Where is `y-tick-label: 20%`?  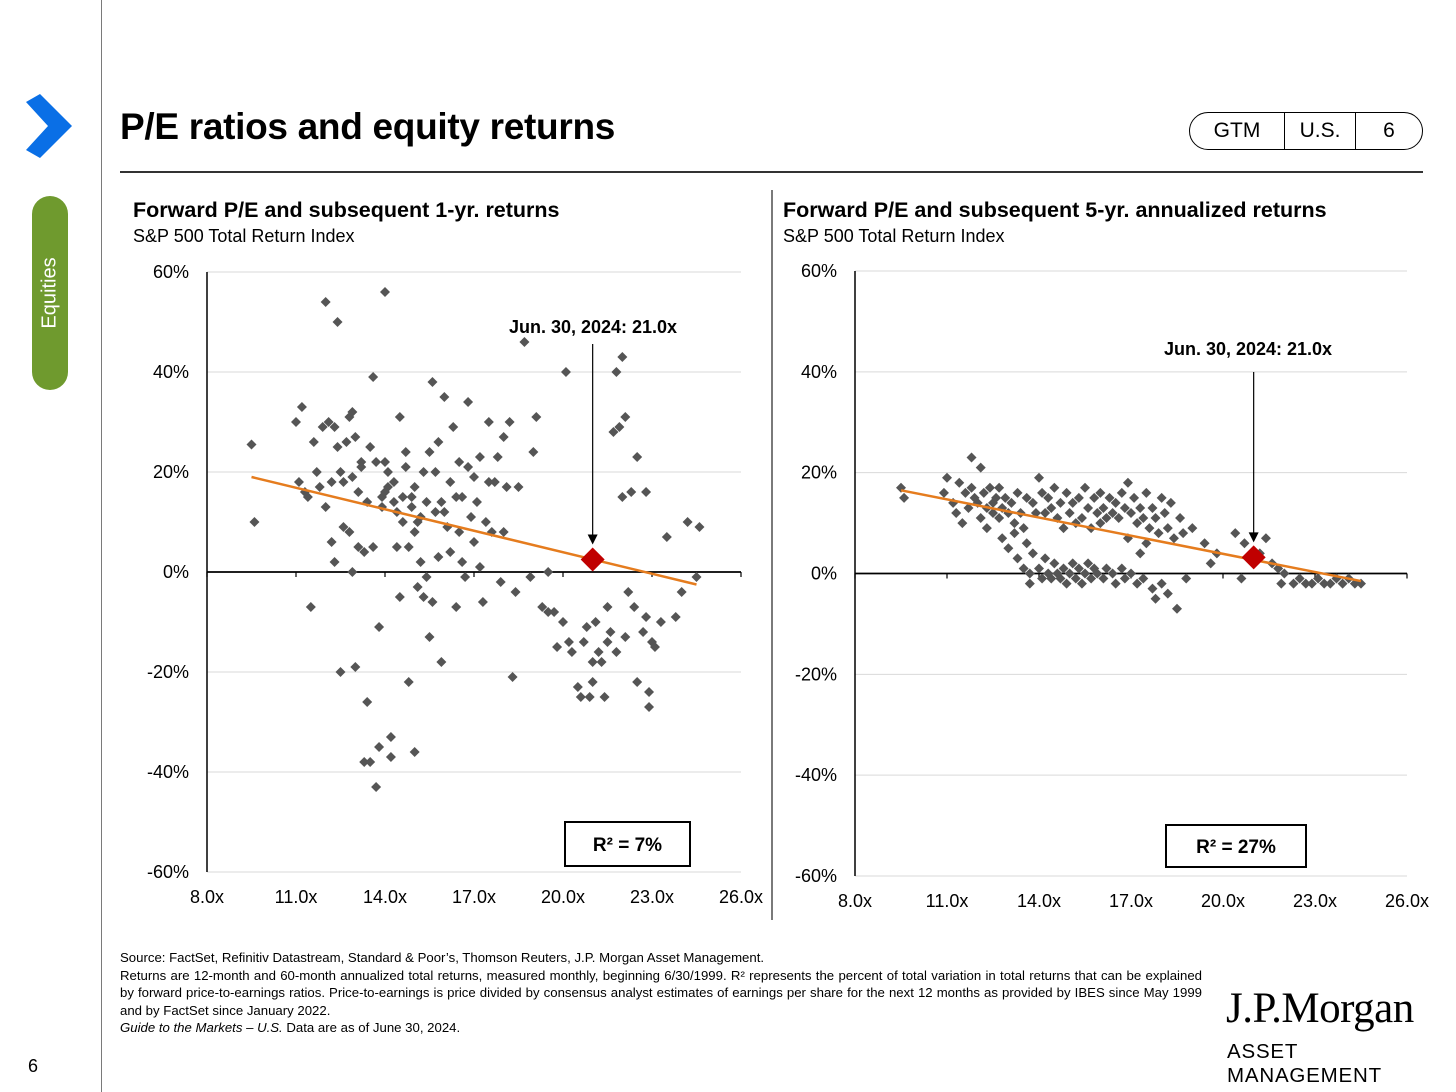
y-tick-label: 20% is located at coordinates (171, 472).